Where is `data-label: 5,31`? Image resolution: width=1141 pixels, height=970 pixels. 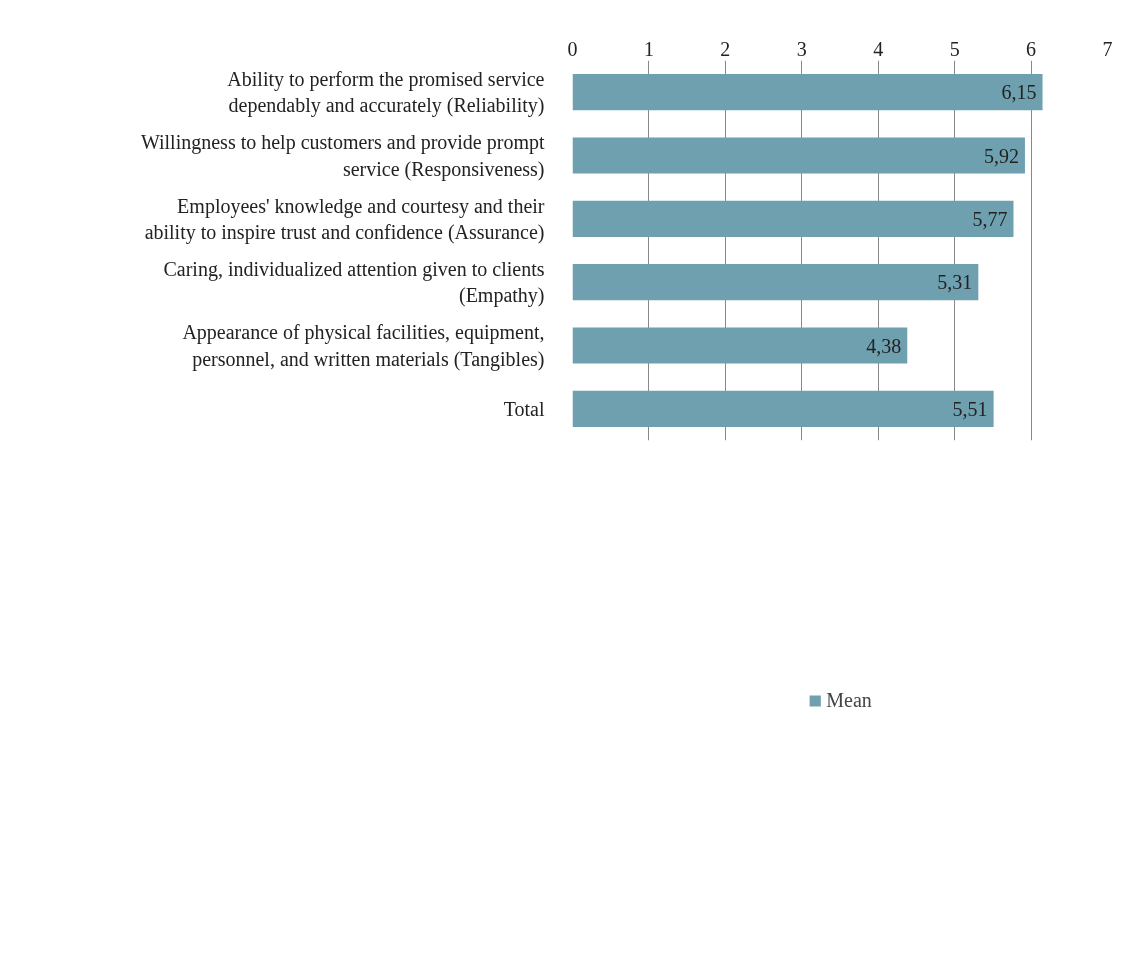
data-label: 5,31 is located at coordinates (955, 282).